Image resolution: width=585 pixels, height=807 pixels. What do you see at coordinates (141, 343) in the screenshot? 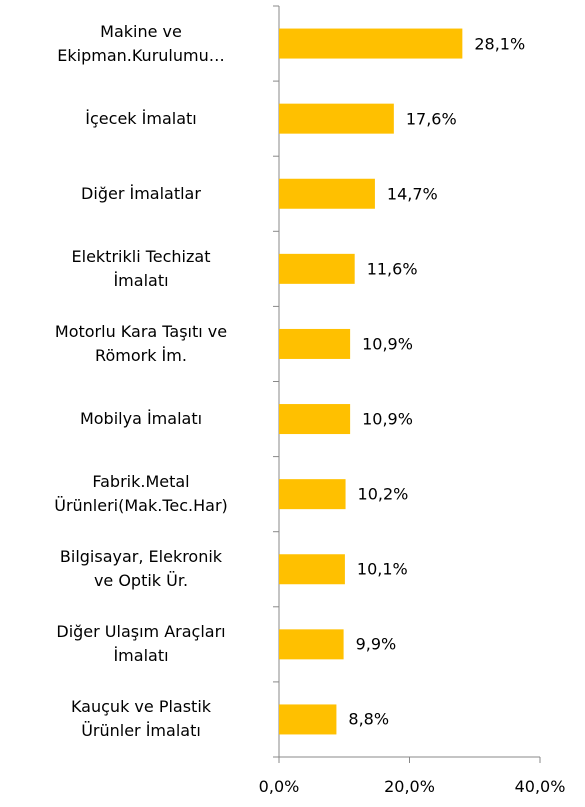
I see `category-label: Motorlu Kara Taşıtı ve Römork İm.` at bounding box center [141, 343].